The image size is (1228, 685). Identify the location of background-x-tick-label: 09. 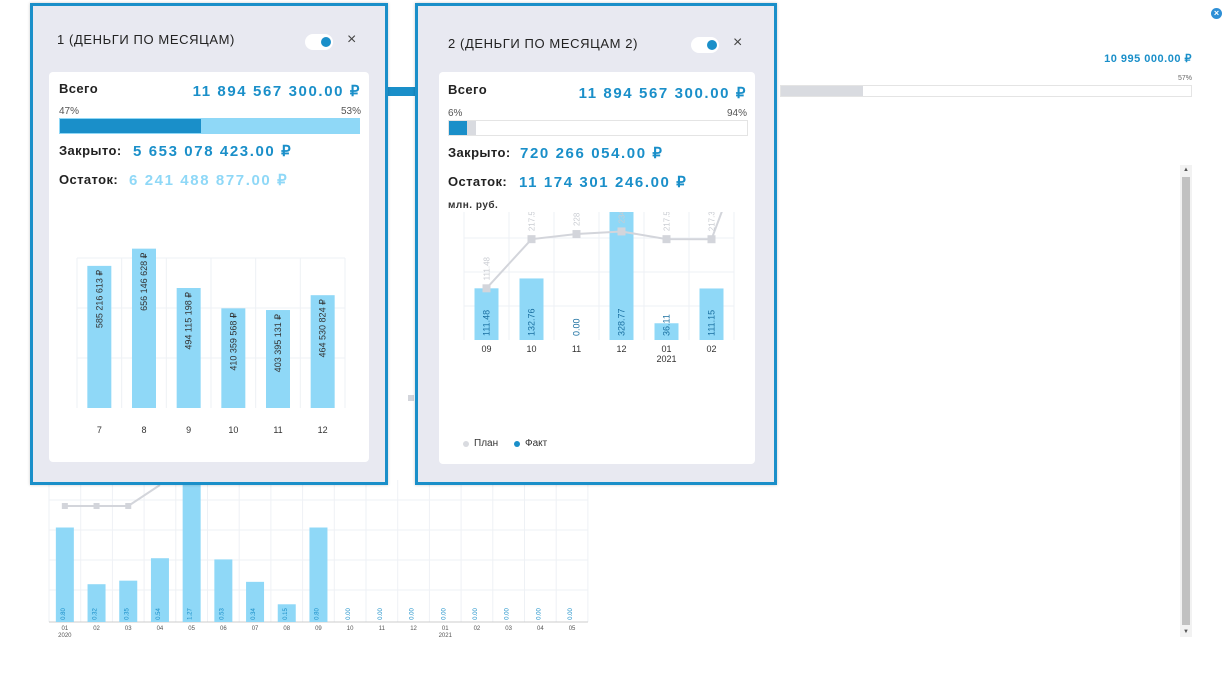
(318, 629).